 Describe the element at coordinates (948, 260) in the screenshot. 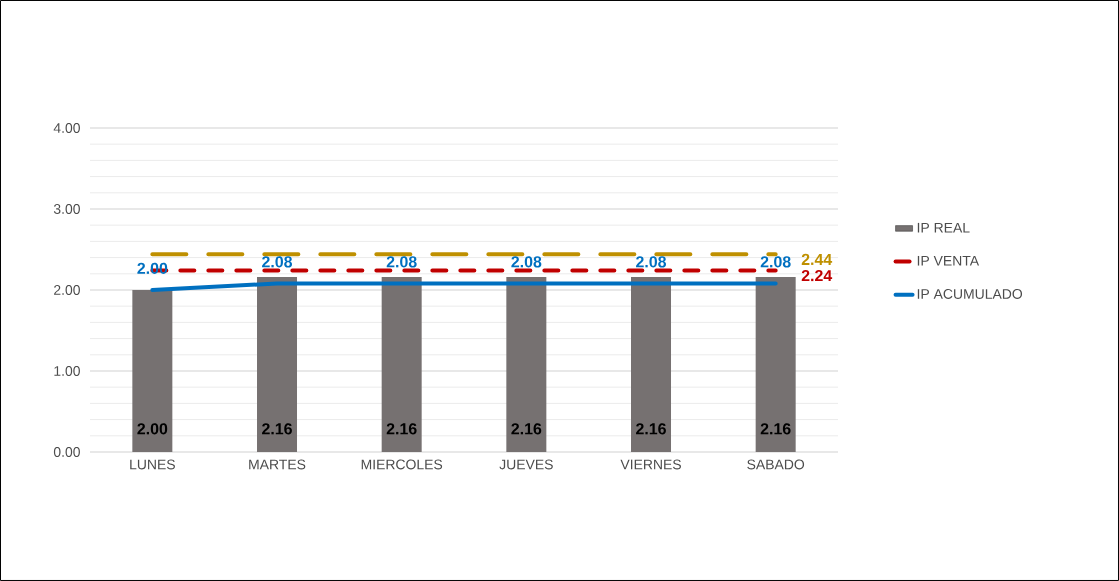

I see `legend-label: IP VENTA` at that location.